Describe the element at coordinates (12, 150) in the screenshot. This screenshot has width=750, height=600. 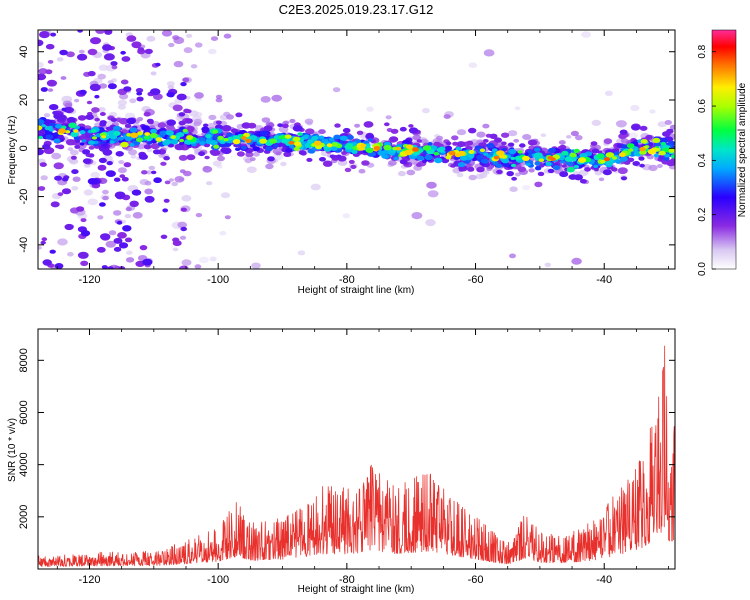
I see `spectrogram-ylabel: Frequency (Hz)` at that location.